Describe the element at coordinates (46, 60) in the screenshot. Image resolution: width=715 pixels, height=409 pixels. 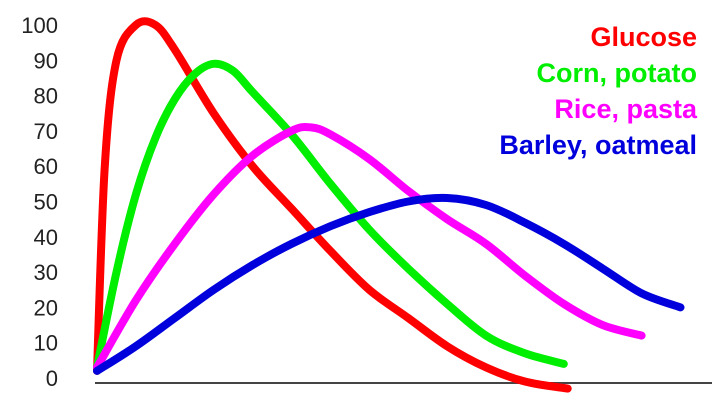
I see `y-tick-label-90: 90` at that location.